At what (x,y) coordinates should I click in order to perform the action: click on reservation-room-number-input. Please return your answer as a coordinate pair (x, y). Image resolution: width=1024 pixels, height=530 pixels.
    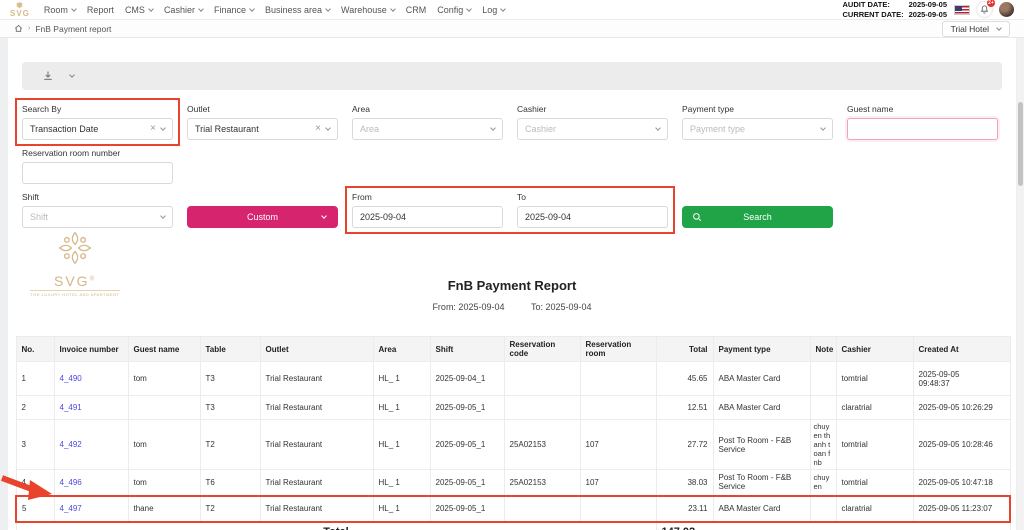
    Looking at the image, I should click on (97, 173).